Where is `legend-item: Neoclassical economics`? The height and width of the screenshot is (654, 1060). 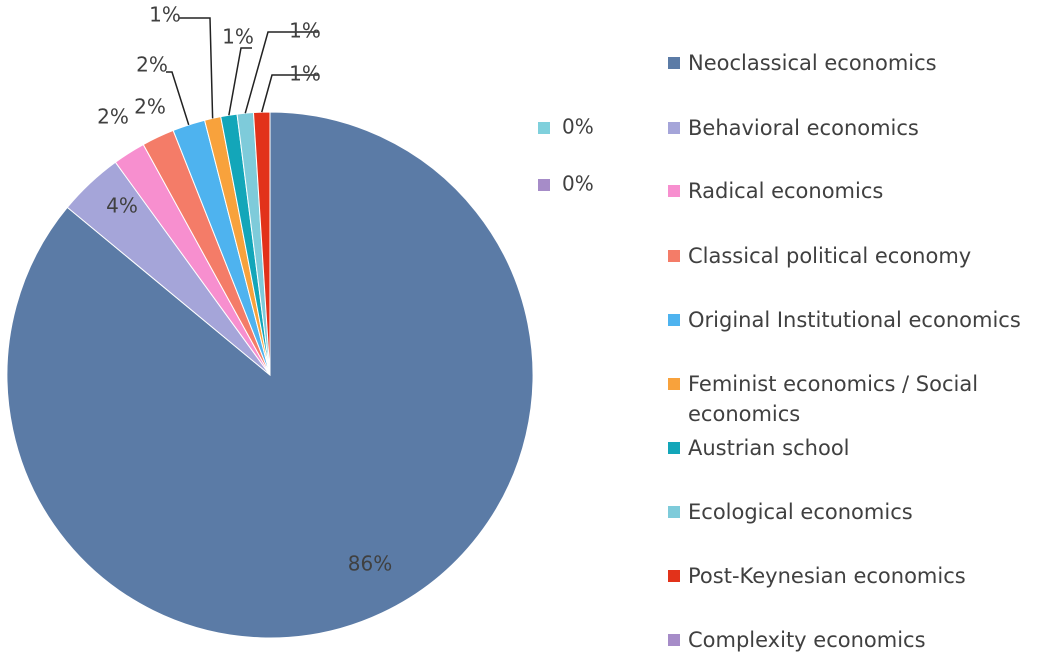
legend-item: Neoclassical economics is located at coordinates (863, 63).